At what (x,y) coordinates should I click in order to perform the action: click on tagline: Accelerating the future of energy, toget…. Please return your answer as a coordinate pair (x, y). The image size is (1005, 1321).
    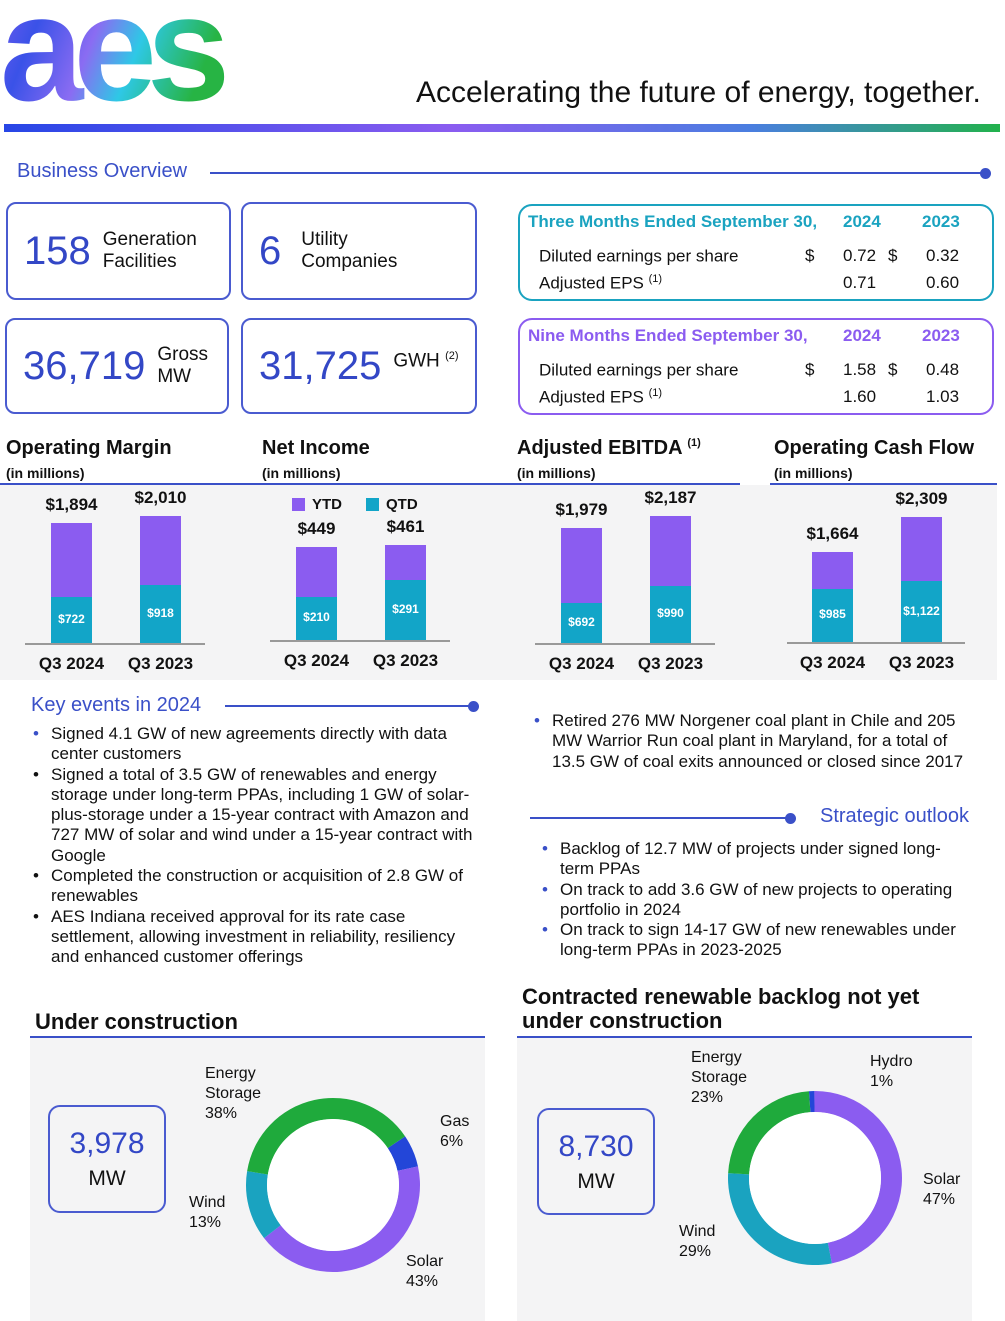
    Looking at the image, I should click on (698, 92).